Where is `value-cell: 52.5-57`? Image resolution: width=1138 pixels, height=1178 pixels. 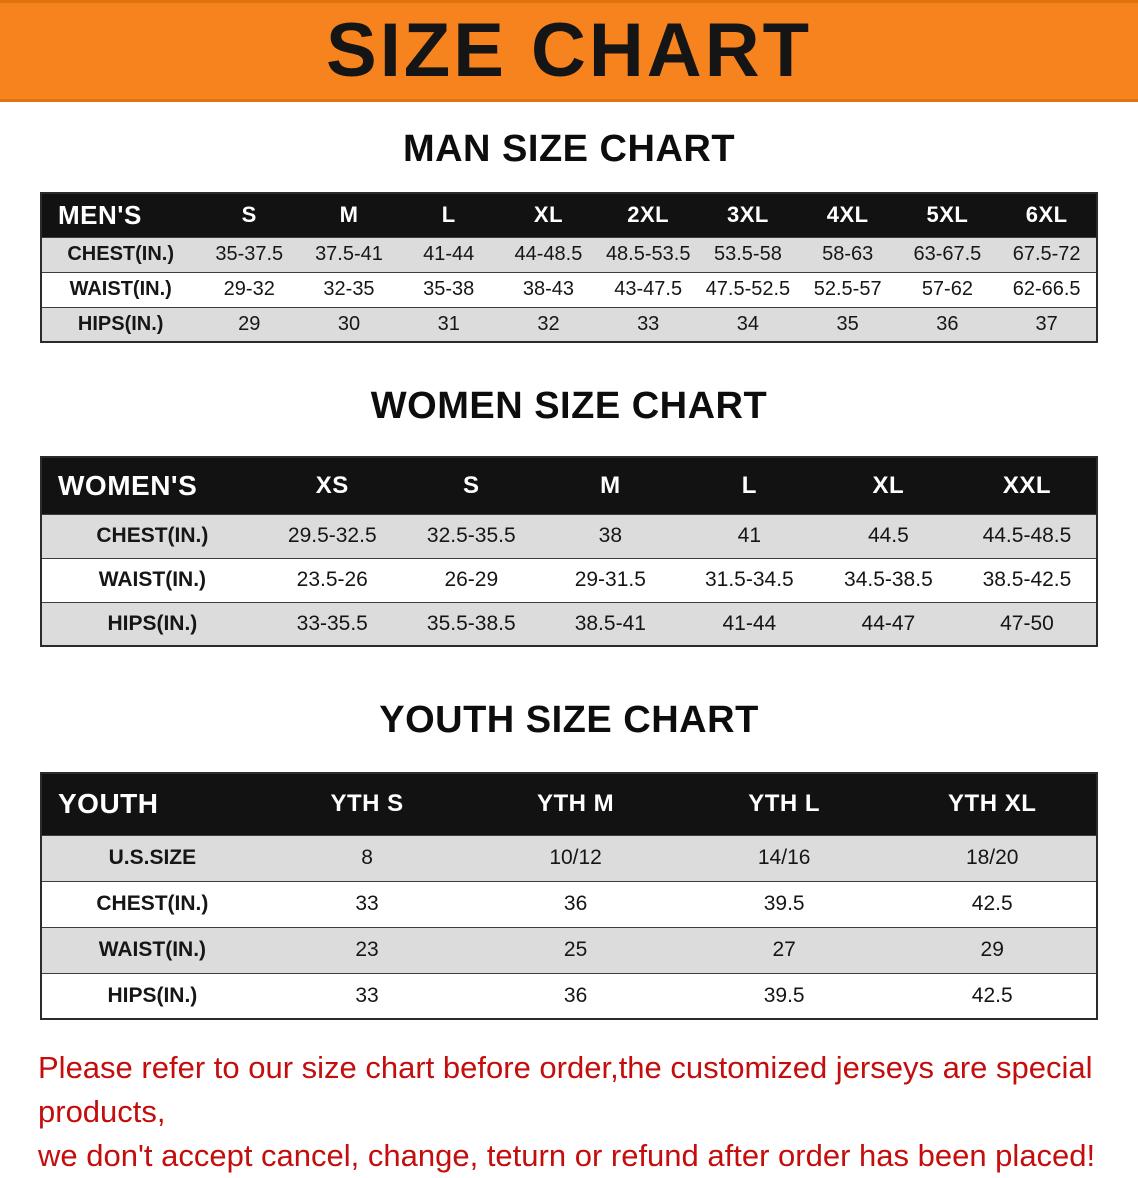
value-cell: 52.5-57 is located at coordinates (847, 289).